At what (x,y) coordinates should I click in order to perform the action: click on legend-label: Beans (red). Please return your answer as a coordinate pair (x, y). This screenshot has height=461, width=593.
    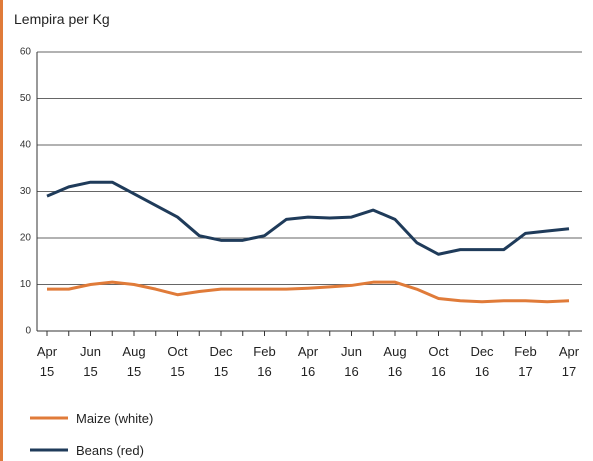
    Looking at the image, I should click on (110, 450).